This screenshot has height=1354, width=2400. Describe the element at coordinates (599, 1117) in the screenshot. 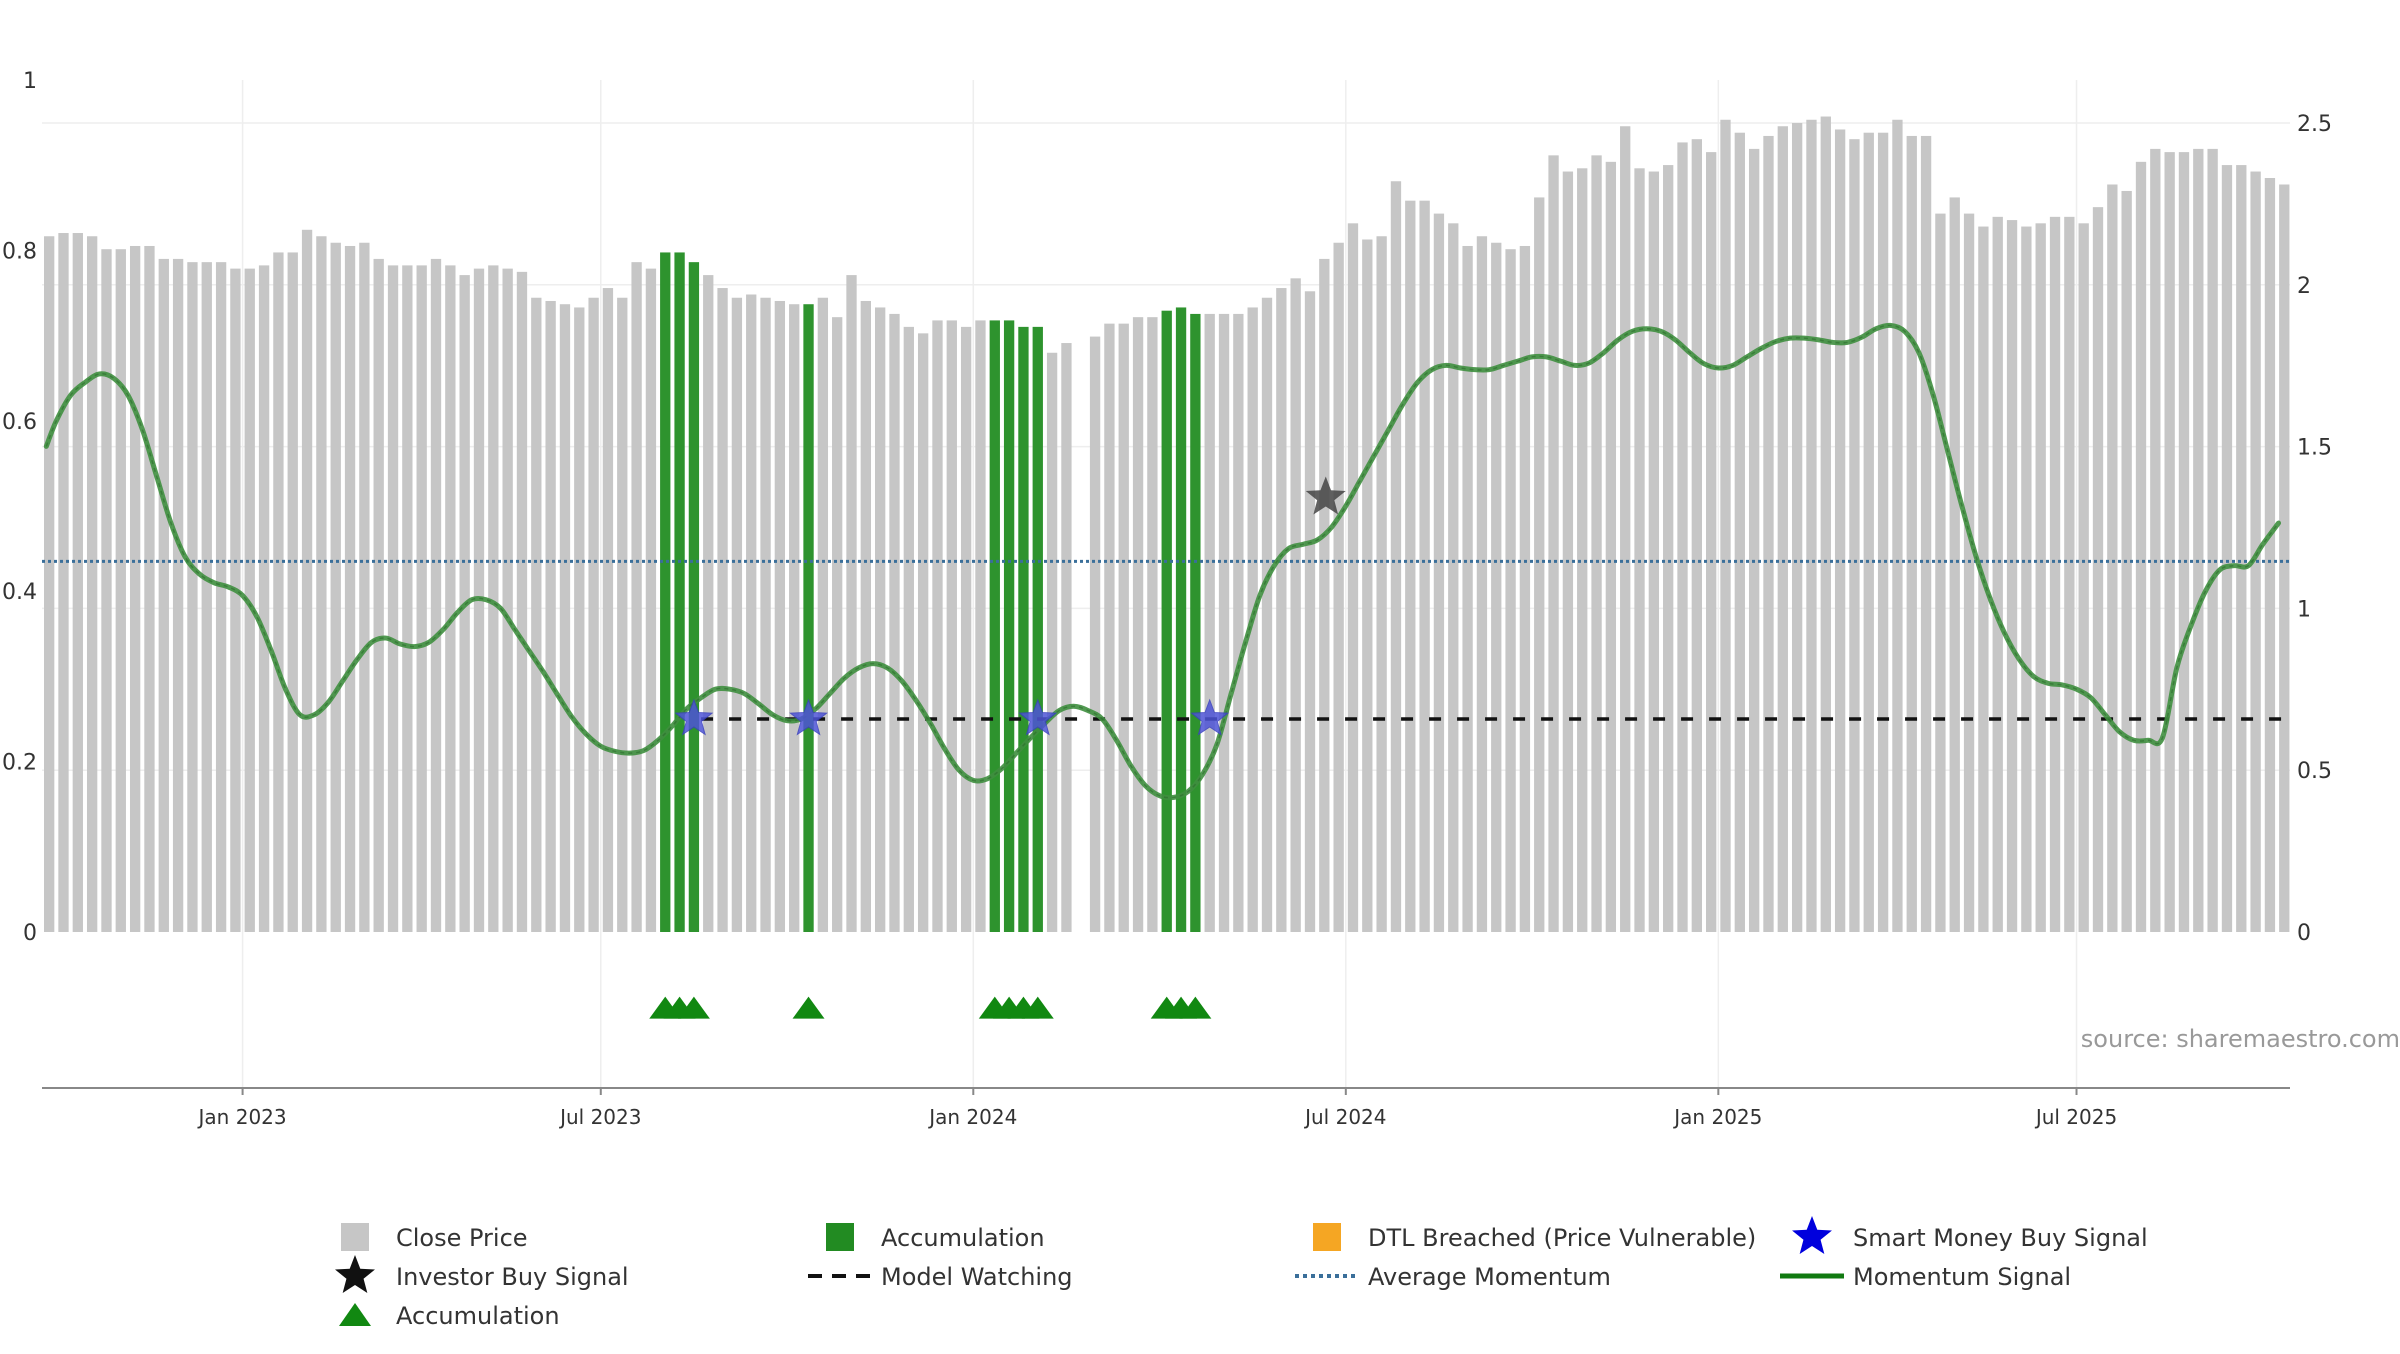

I see `x-tick-label: Jul 2023` at that location.